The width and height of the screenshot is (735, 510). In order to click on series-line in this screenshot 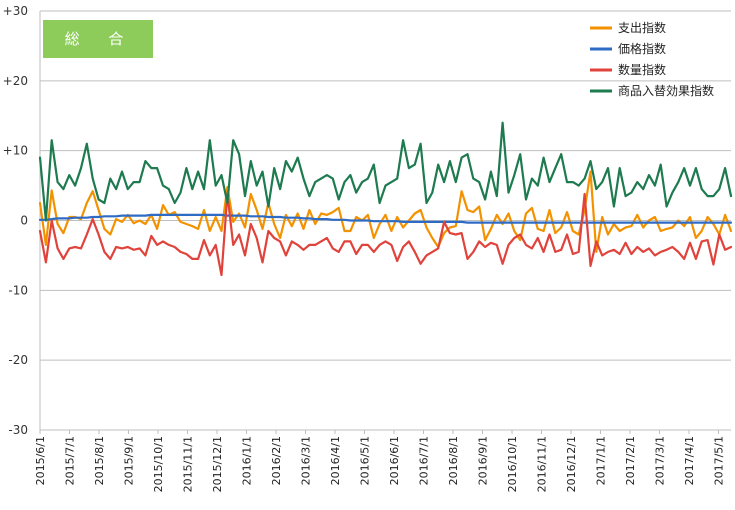, I will do `click(385, 218)`.